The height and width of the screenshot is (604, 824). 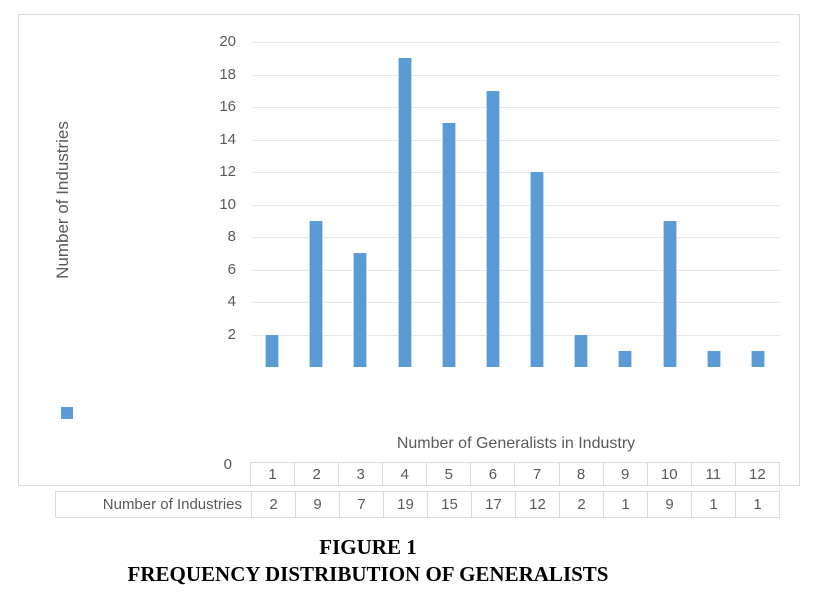 I want to click on table-value-cell-9: 1, so click(x=625, y=504).